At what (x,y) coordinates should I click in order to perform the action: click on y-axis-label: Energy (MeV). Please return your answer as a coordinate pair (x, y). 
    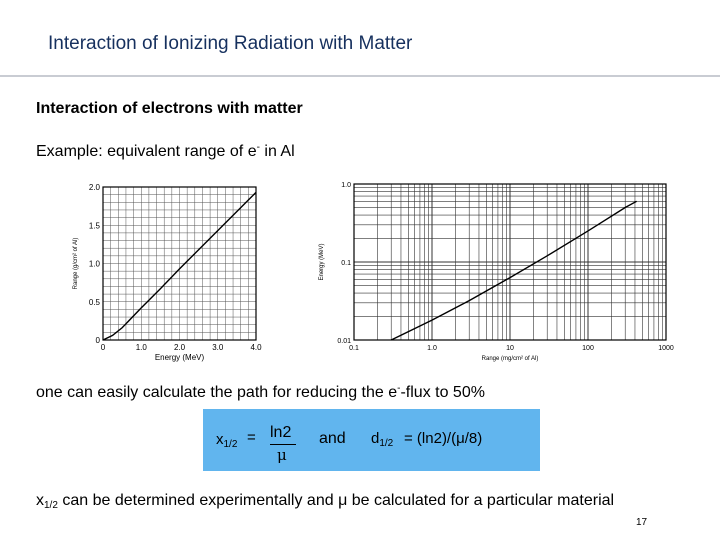
    Looking at the image, I should click on (322, 261).